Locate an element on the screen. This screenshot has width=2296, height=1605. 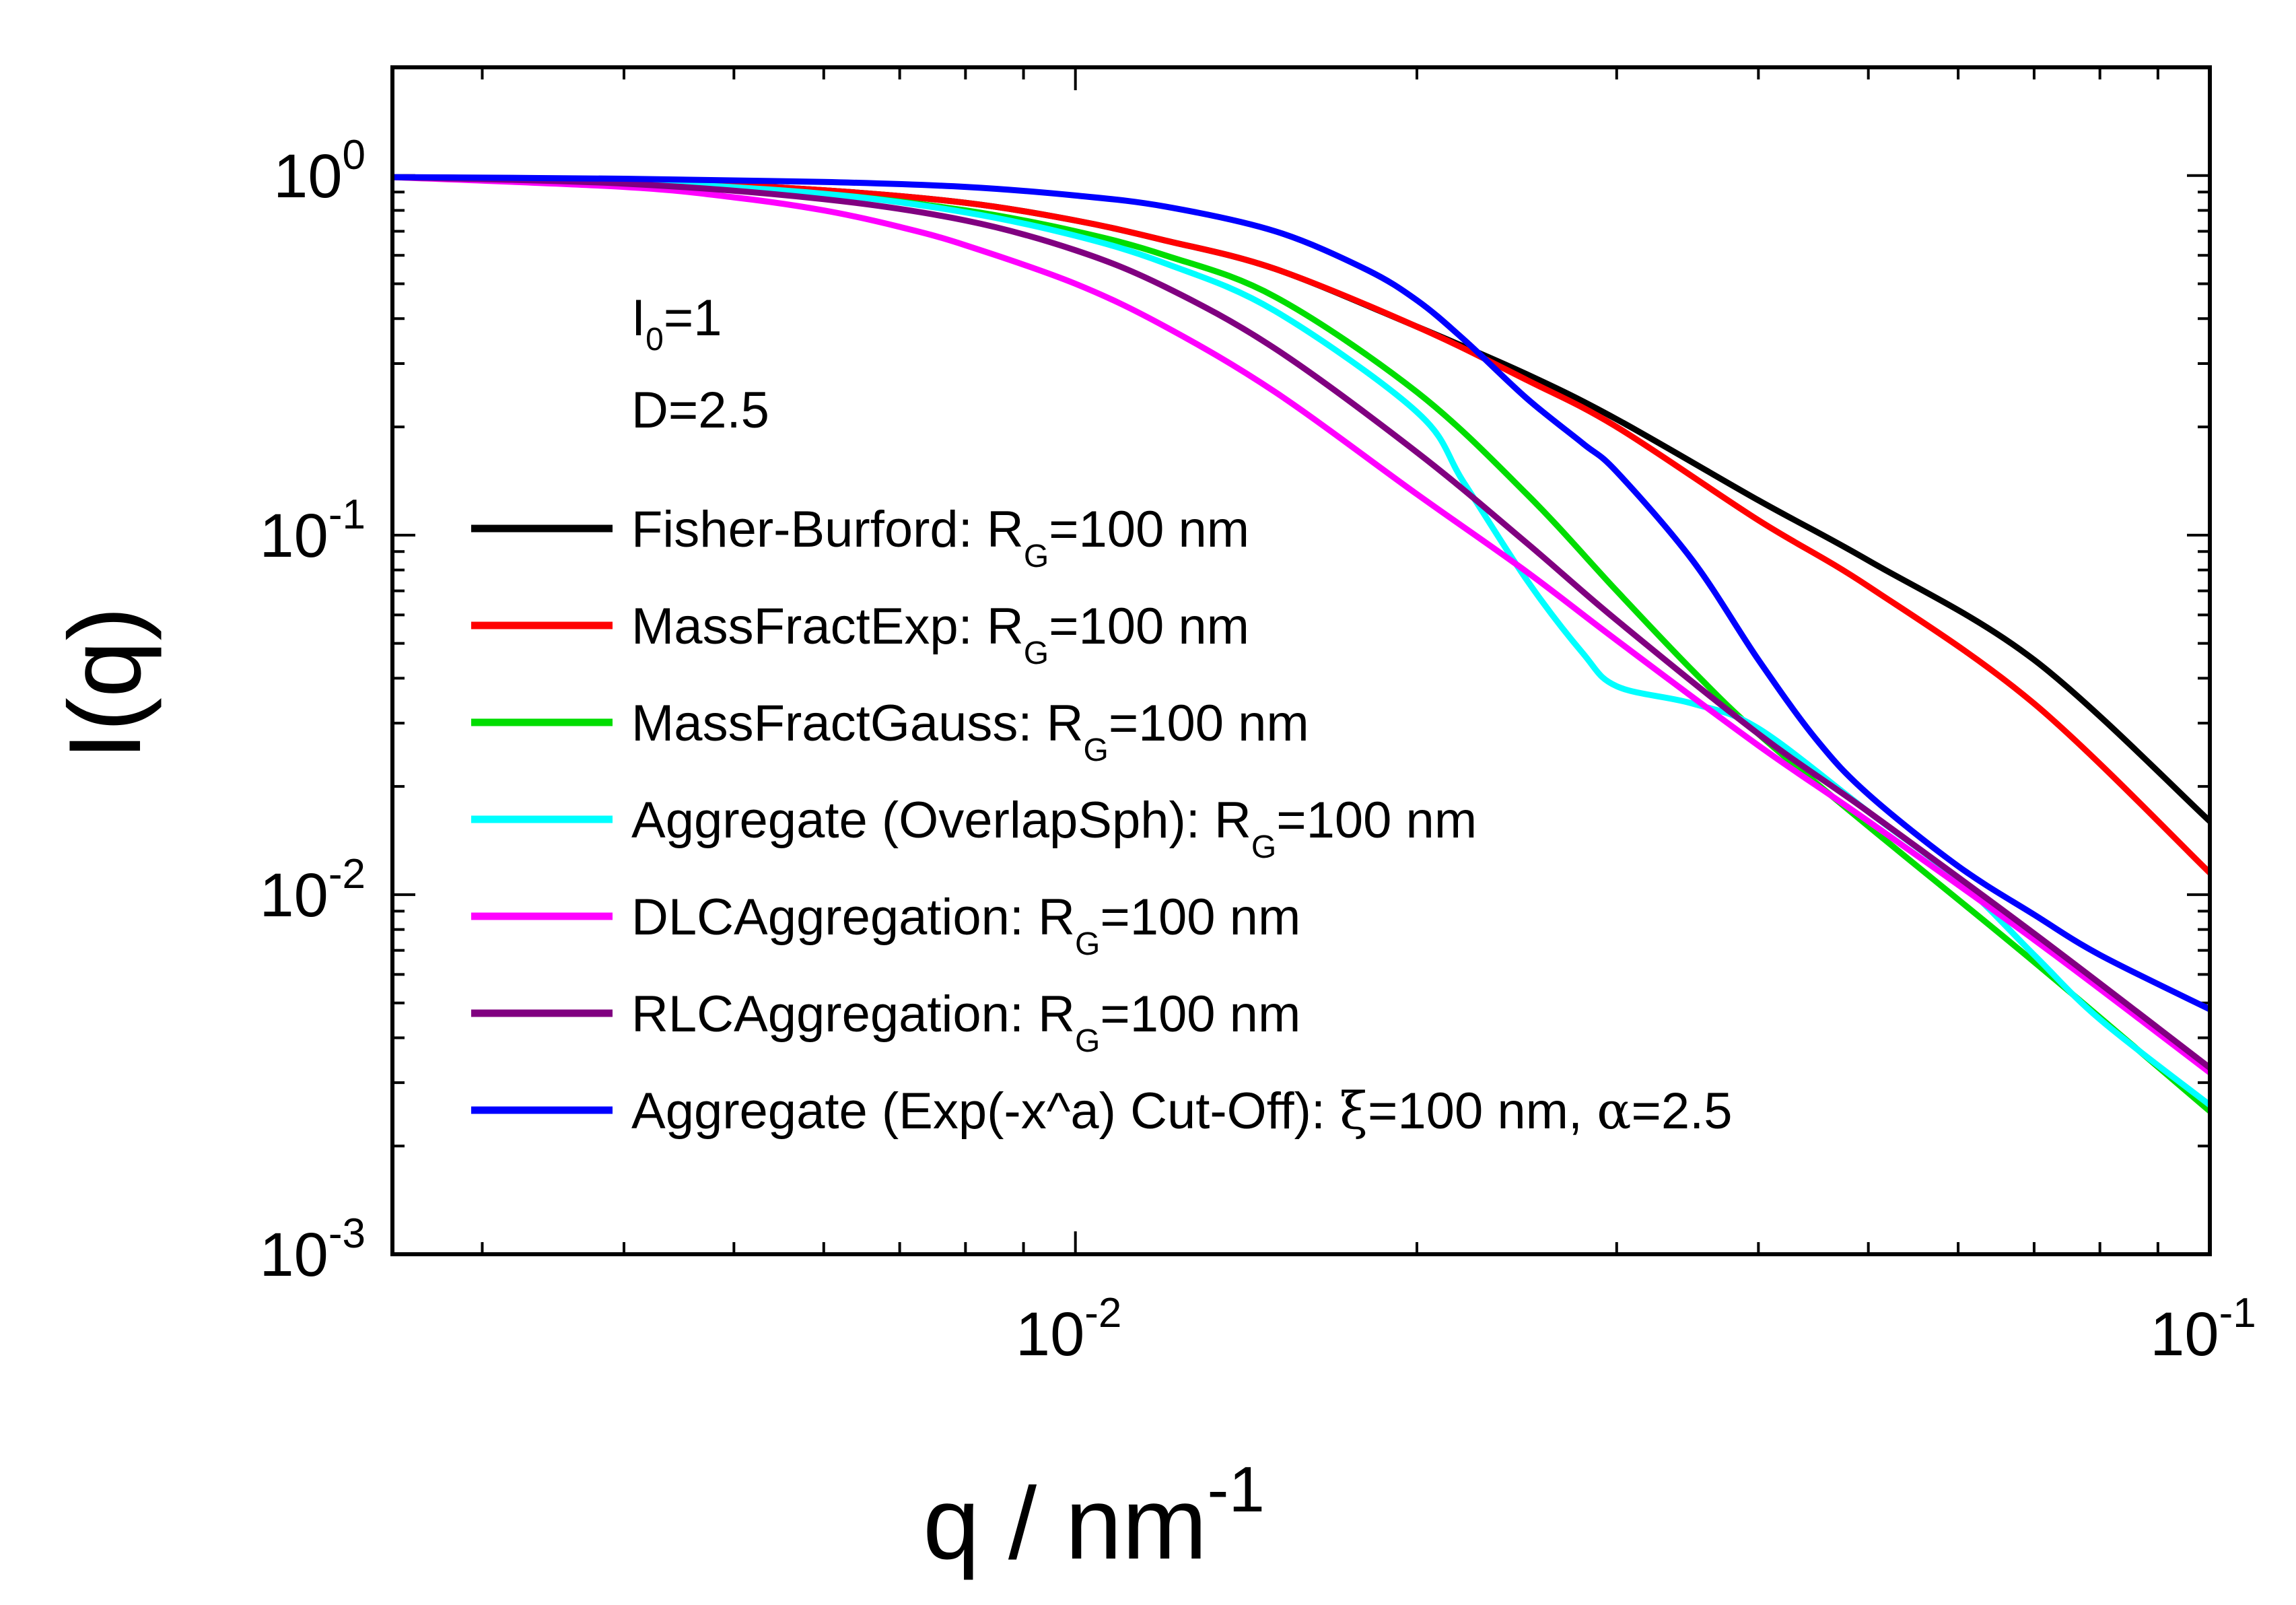
x-tick-label: 10⁻¹ is located at coordinates (2203, 1329).